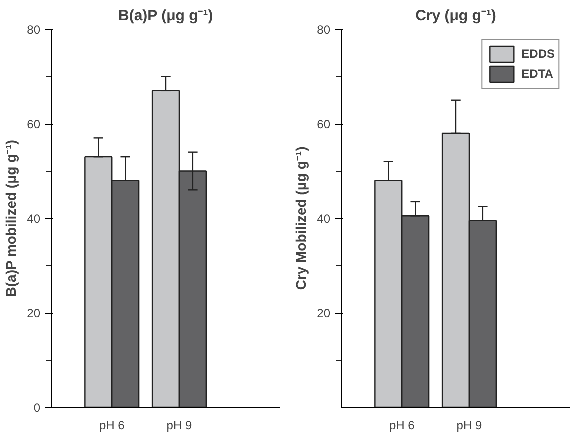 Image resolution: width=585 pixels, height=439 pixels. Describe the element at coordinates (538, 54) in the screenshot. I see `legend-label: EDDS` at that location.